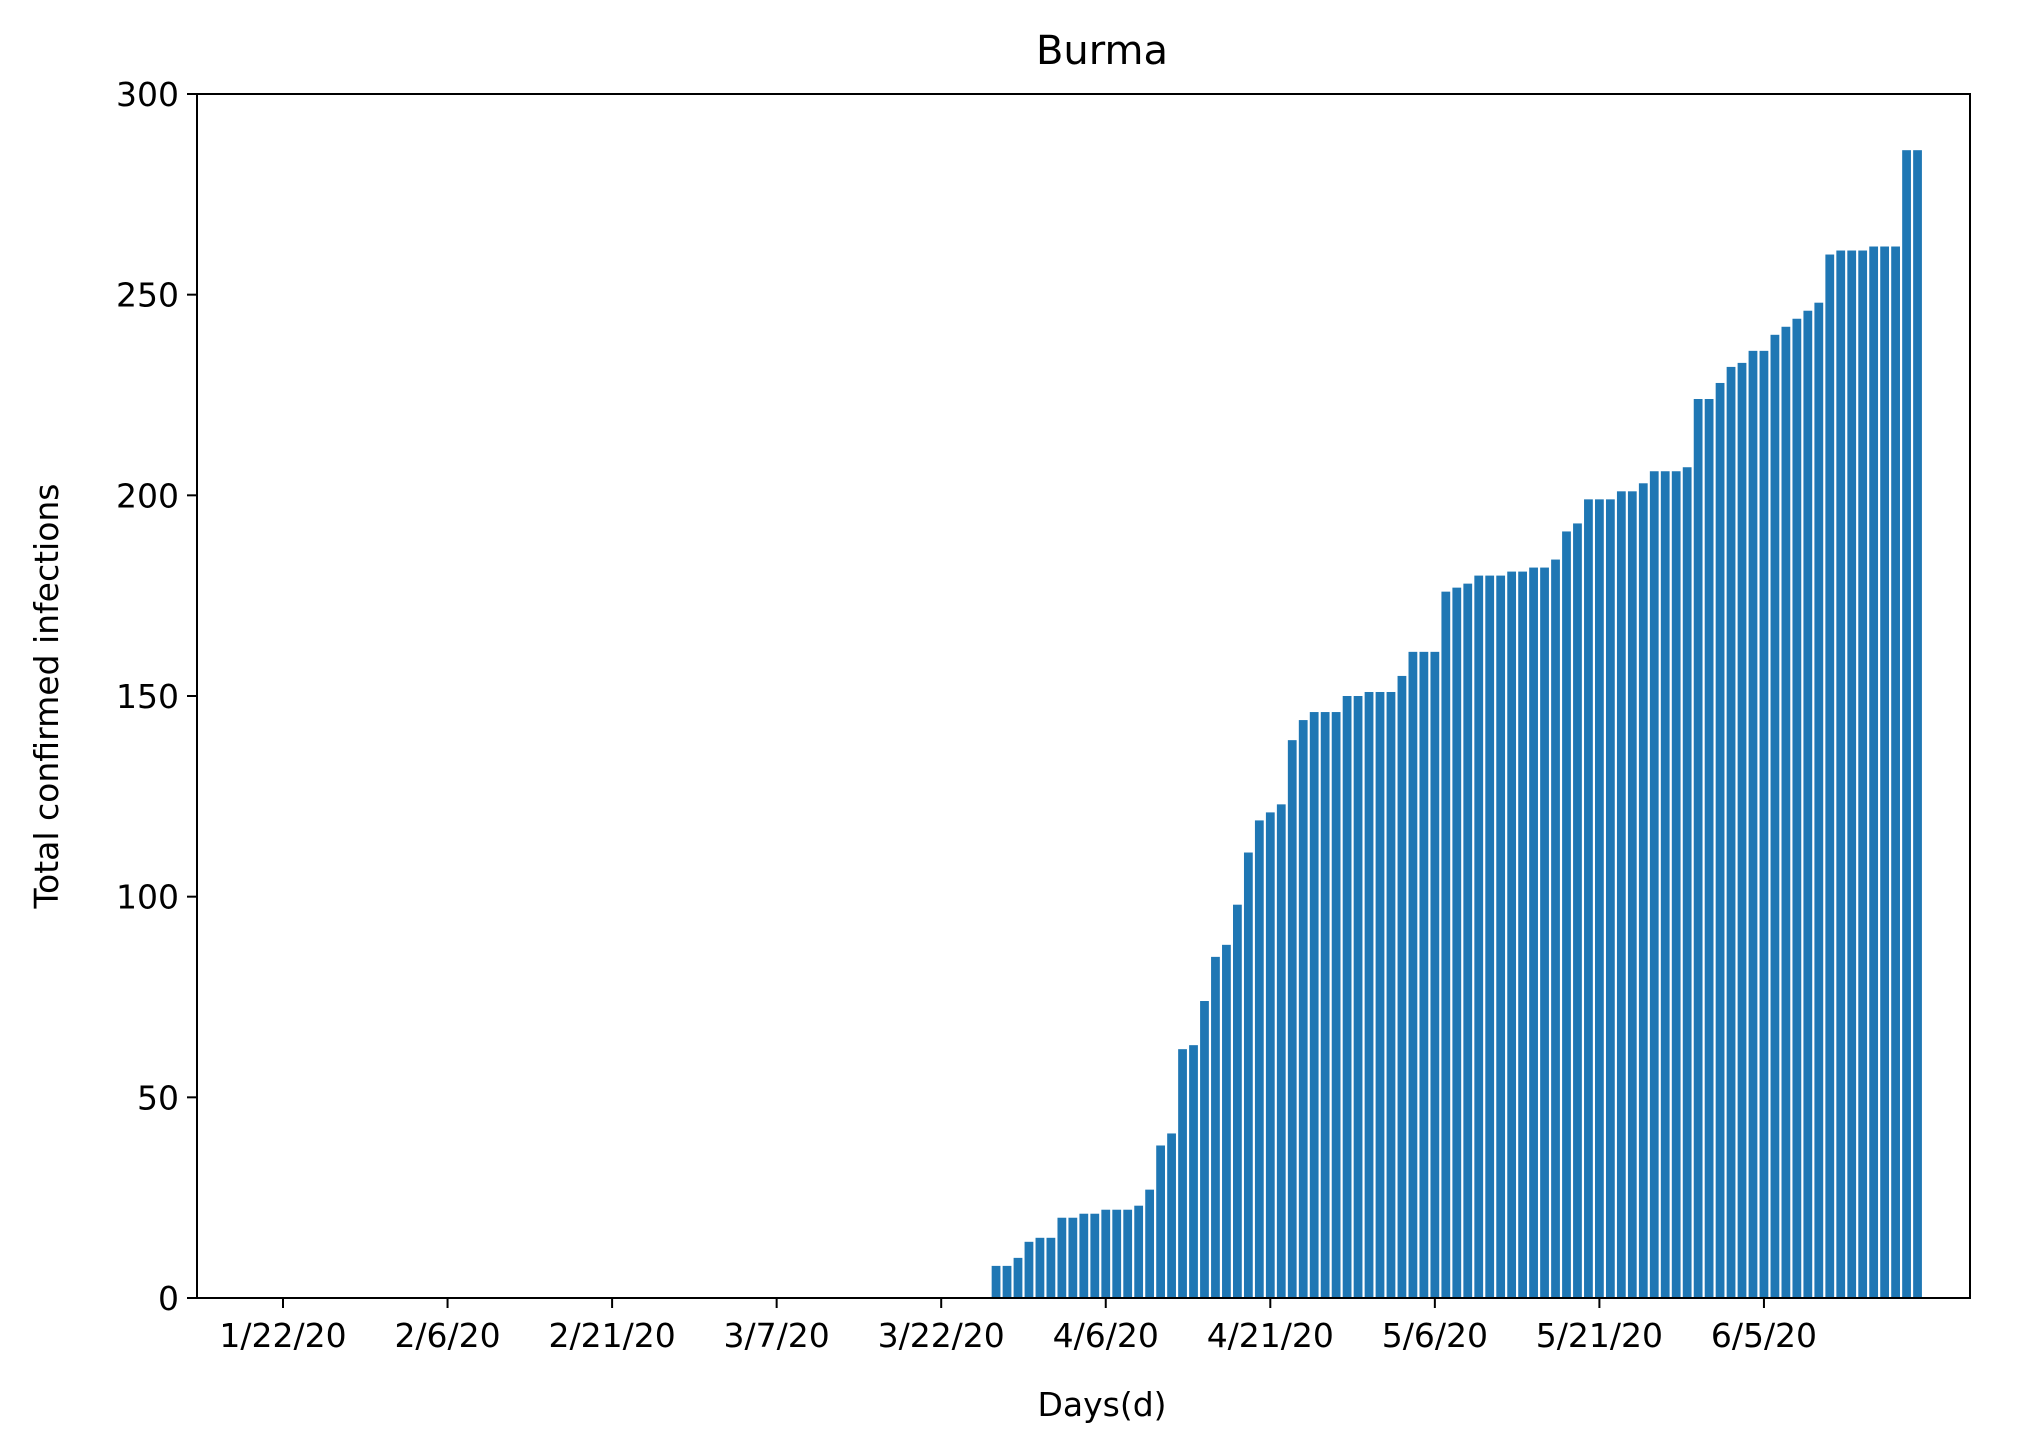 This screenshot has height=1448, width=2025. I want to click on x-tick-label: 5/6/20, so click(1435, 1335).